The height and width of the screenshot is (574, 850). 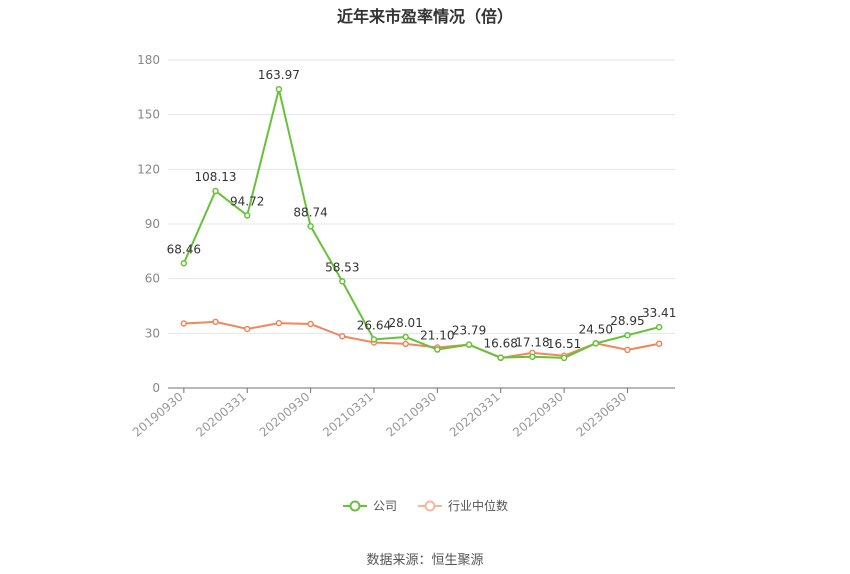 What do you see at coordinates (564, 344) in the screenshot?
I see `company-data-label: 16.51` at bounding box center [564, 344].